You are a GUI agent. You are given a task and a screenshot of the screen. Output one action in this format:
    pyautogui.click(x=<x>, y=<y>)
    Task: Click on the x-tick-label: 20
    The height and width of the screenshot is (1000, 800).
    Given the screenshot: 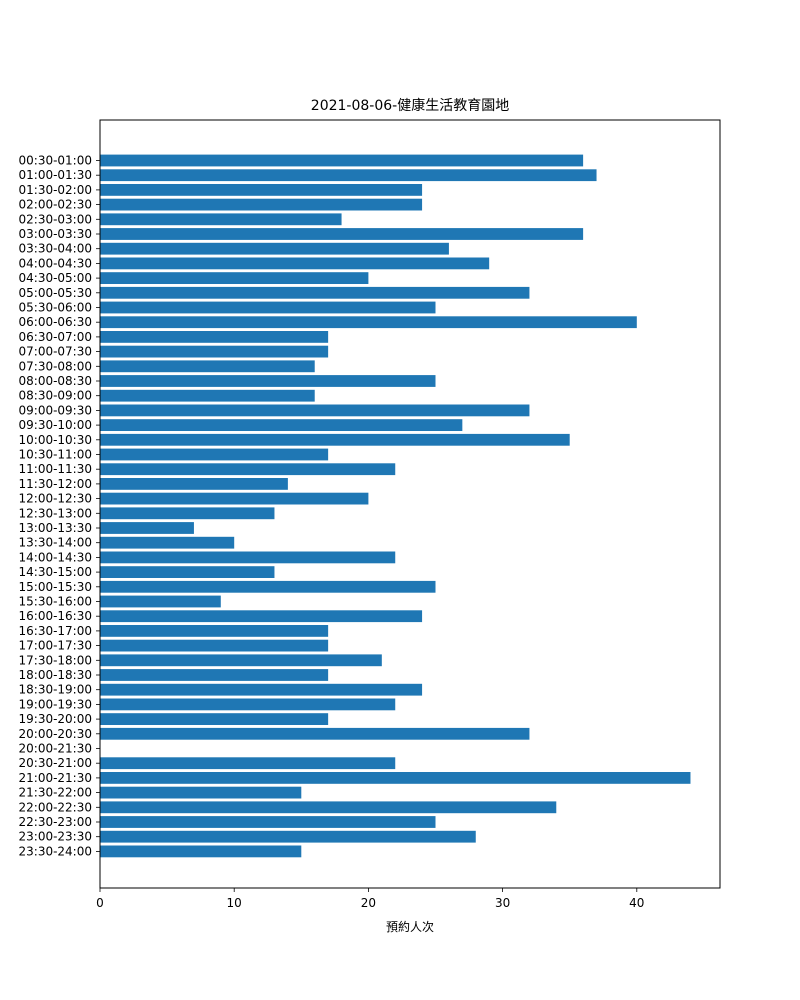 What is the action you would take?
    pyautogui.click(x=368, y=903)
    